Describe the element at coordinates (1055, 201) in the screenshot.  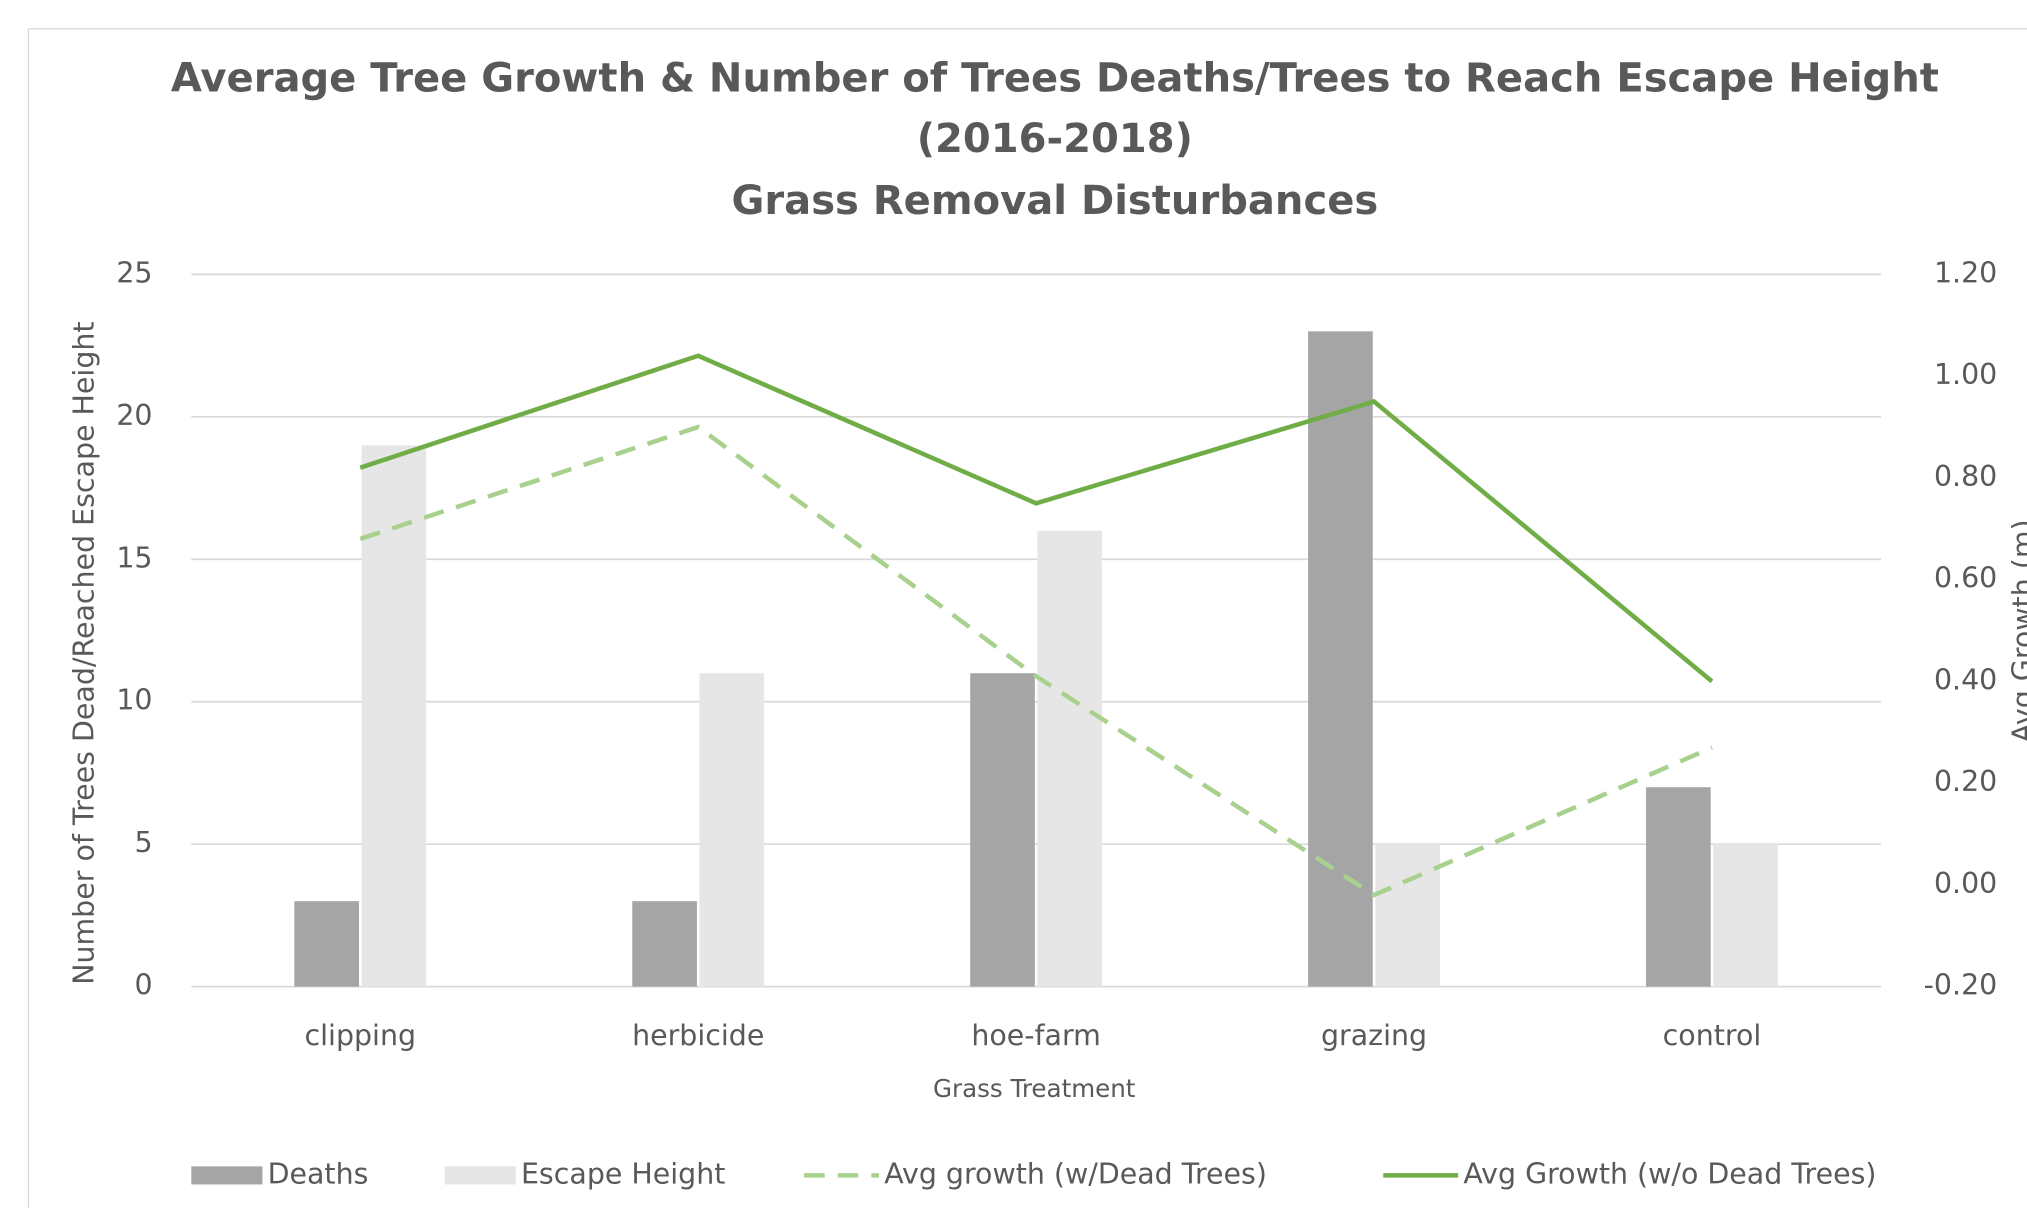
I see `chart-subtitle: Grass Removal Disturbances` at that location.